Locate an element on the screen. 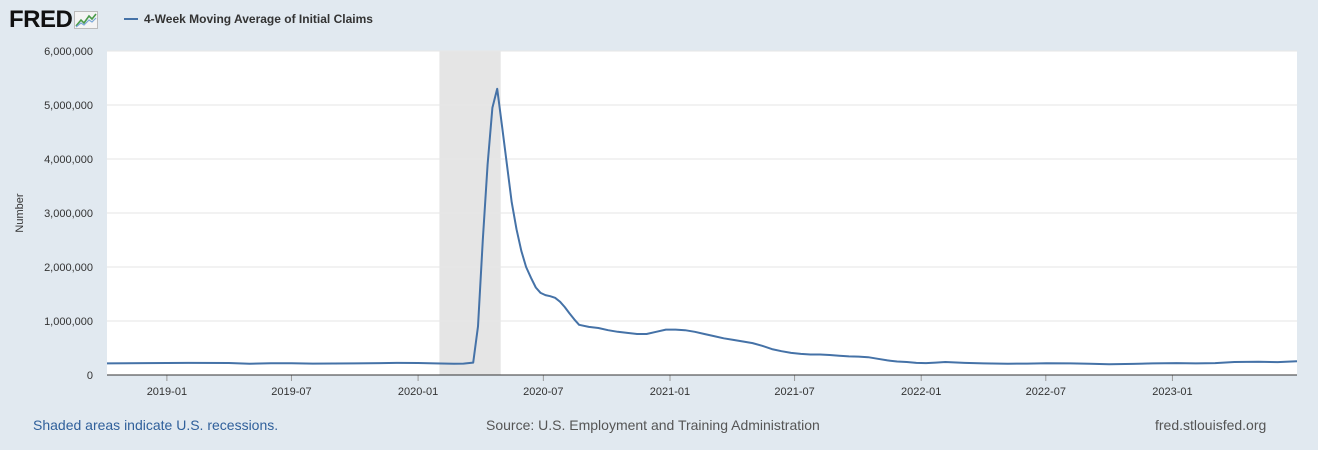  legend: 4-Week Moving Average of Initial Claims is located at coordinates (248, 19).